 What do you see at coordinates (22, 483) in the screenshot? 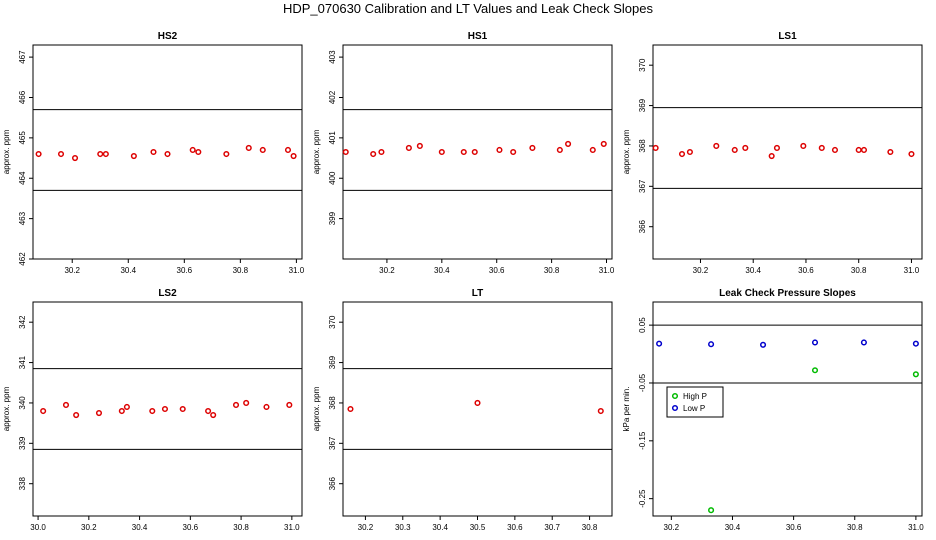
I see `y-tick-label: 338` at bounding box center [22, 483].